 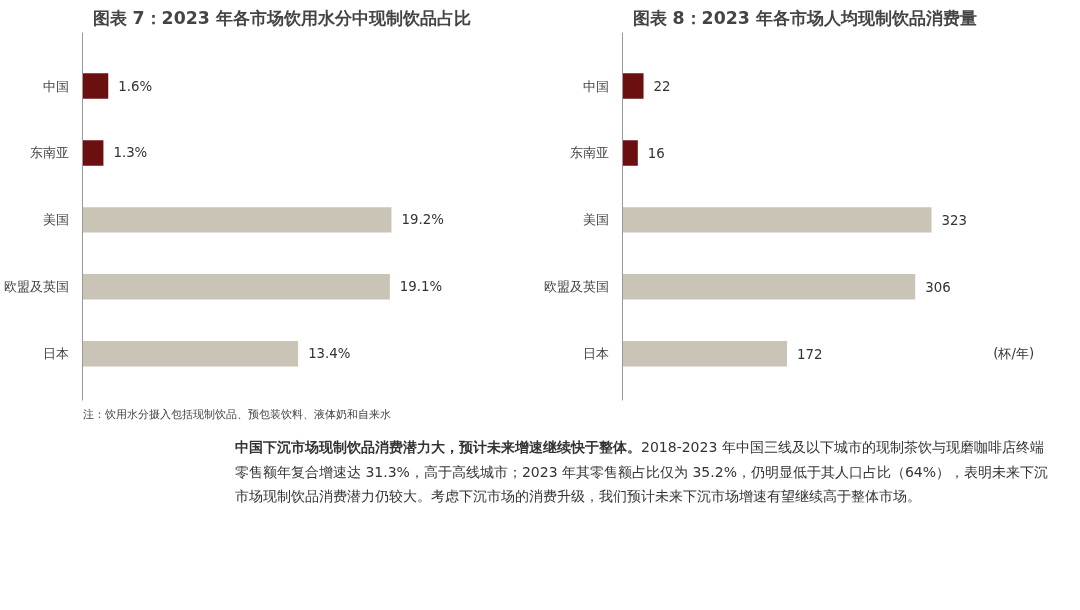 What do you see at coordinates (954, 220) in the screenshot?
I see `data-label: 323` at bounding box center [954, 220].